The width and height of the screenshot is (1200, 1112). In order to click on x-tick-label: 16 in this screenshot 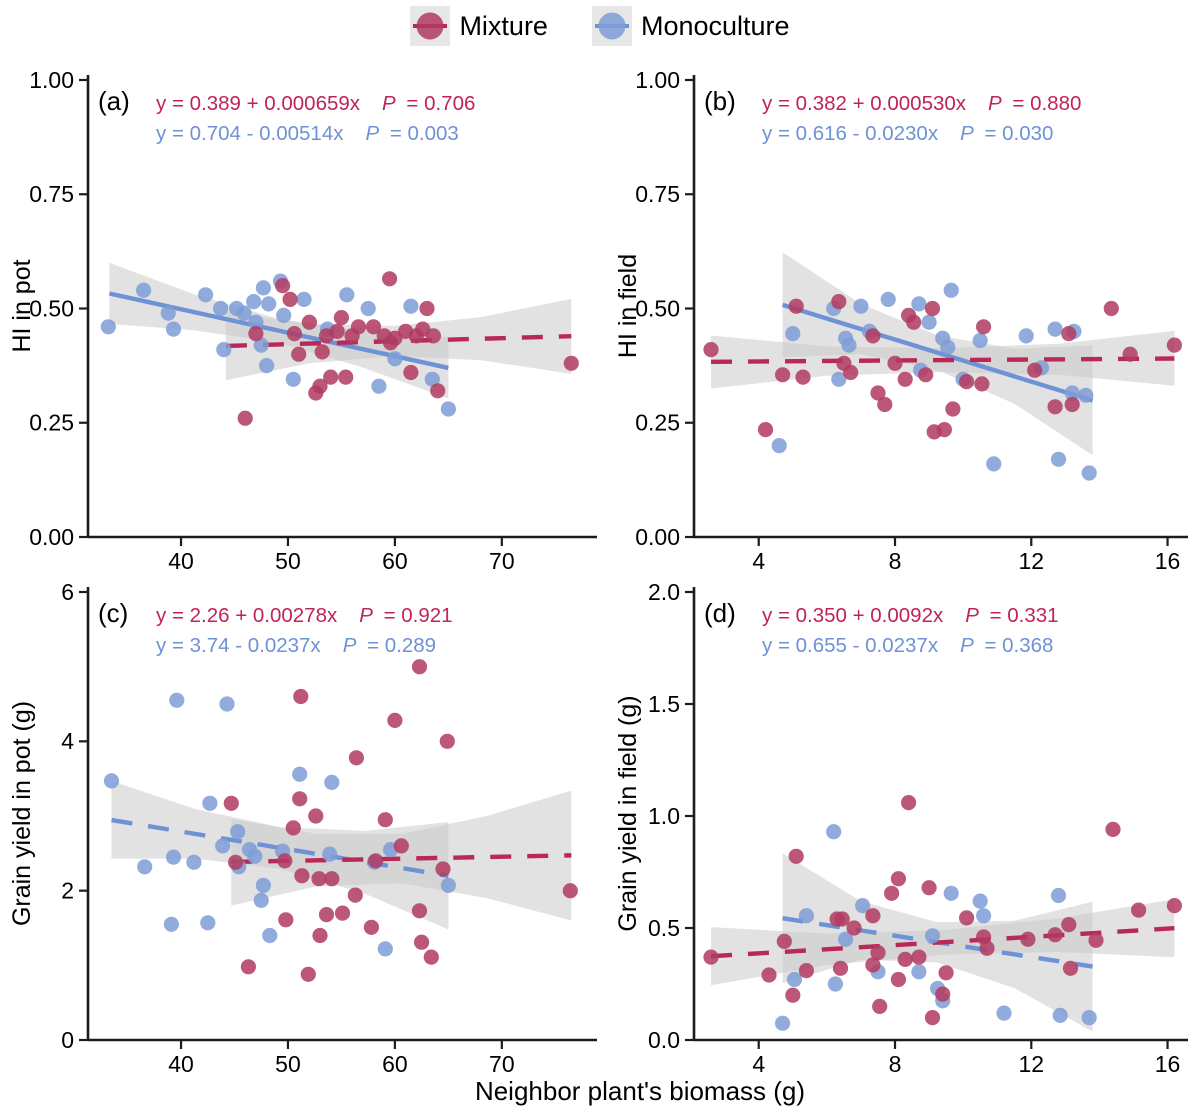, I will do `click(1168, 561)`.